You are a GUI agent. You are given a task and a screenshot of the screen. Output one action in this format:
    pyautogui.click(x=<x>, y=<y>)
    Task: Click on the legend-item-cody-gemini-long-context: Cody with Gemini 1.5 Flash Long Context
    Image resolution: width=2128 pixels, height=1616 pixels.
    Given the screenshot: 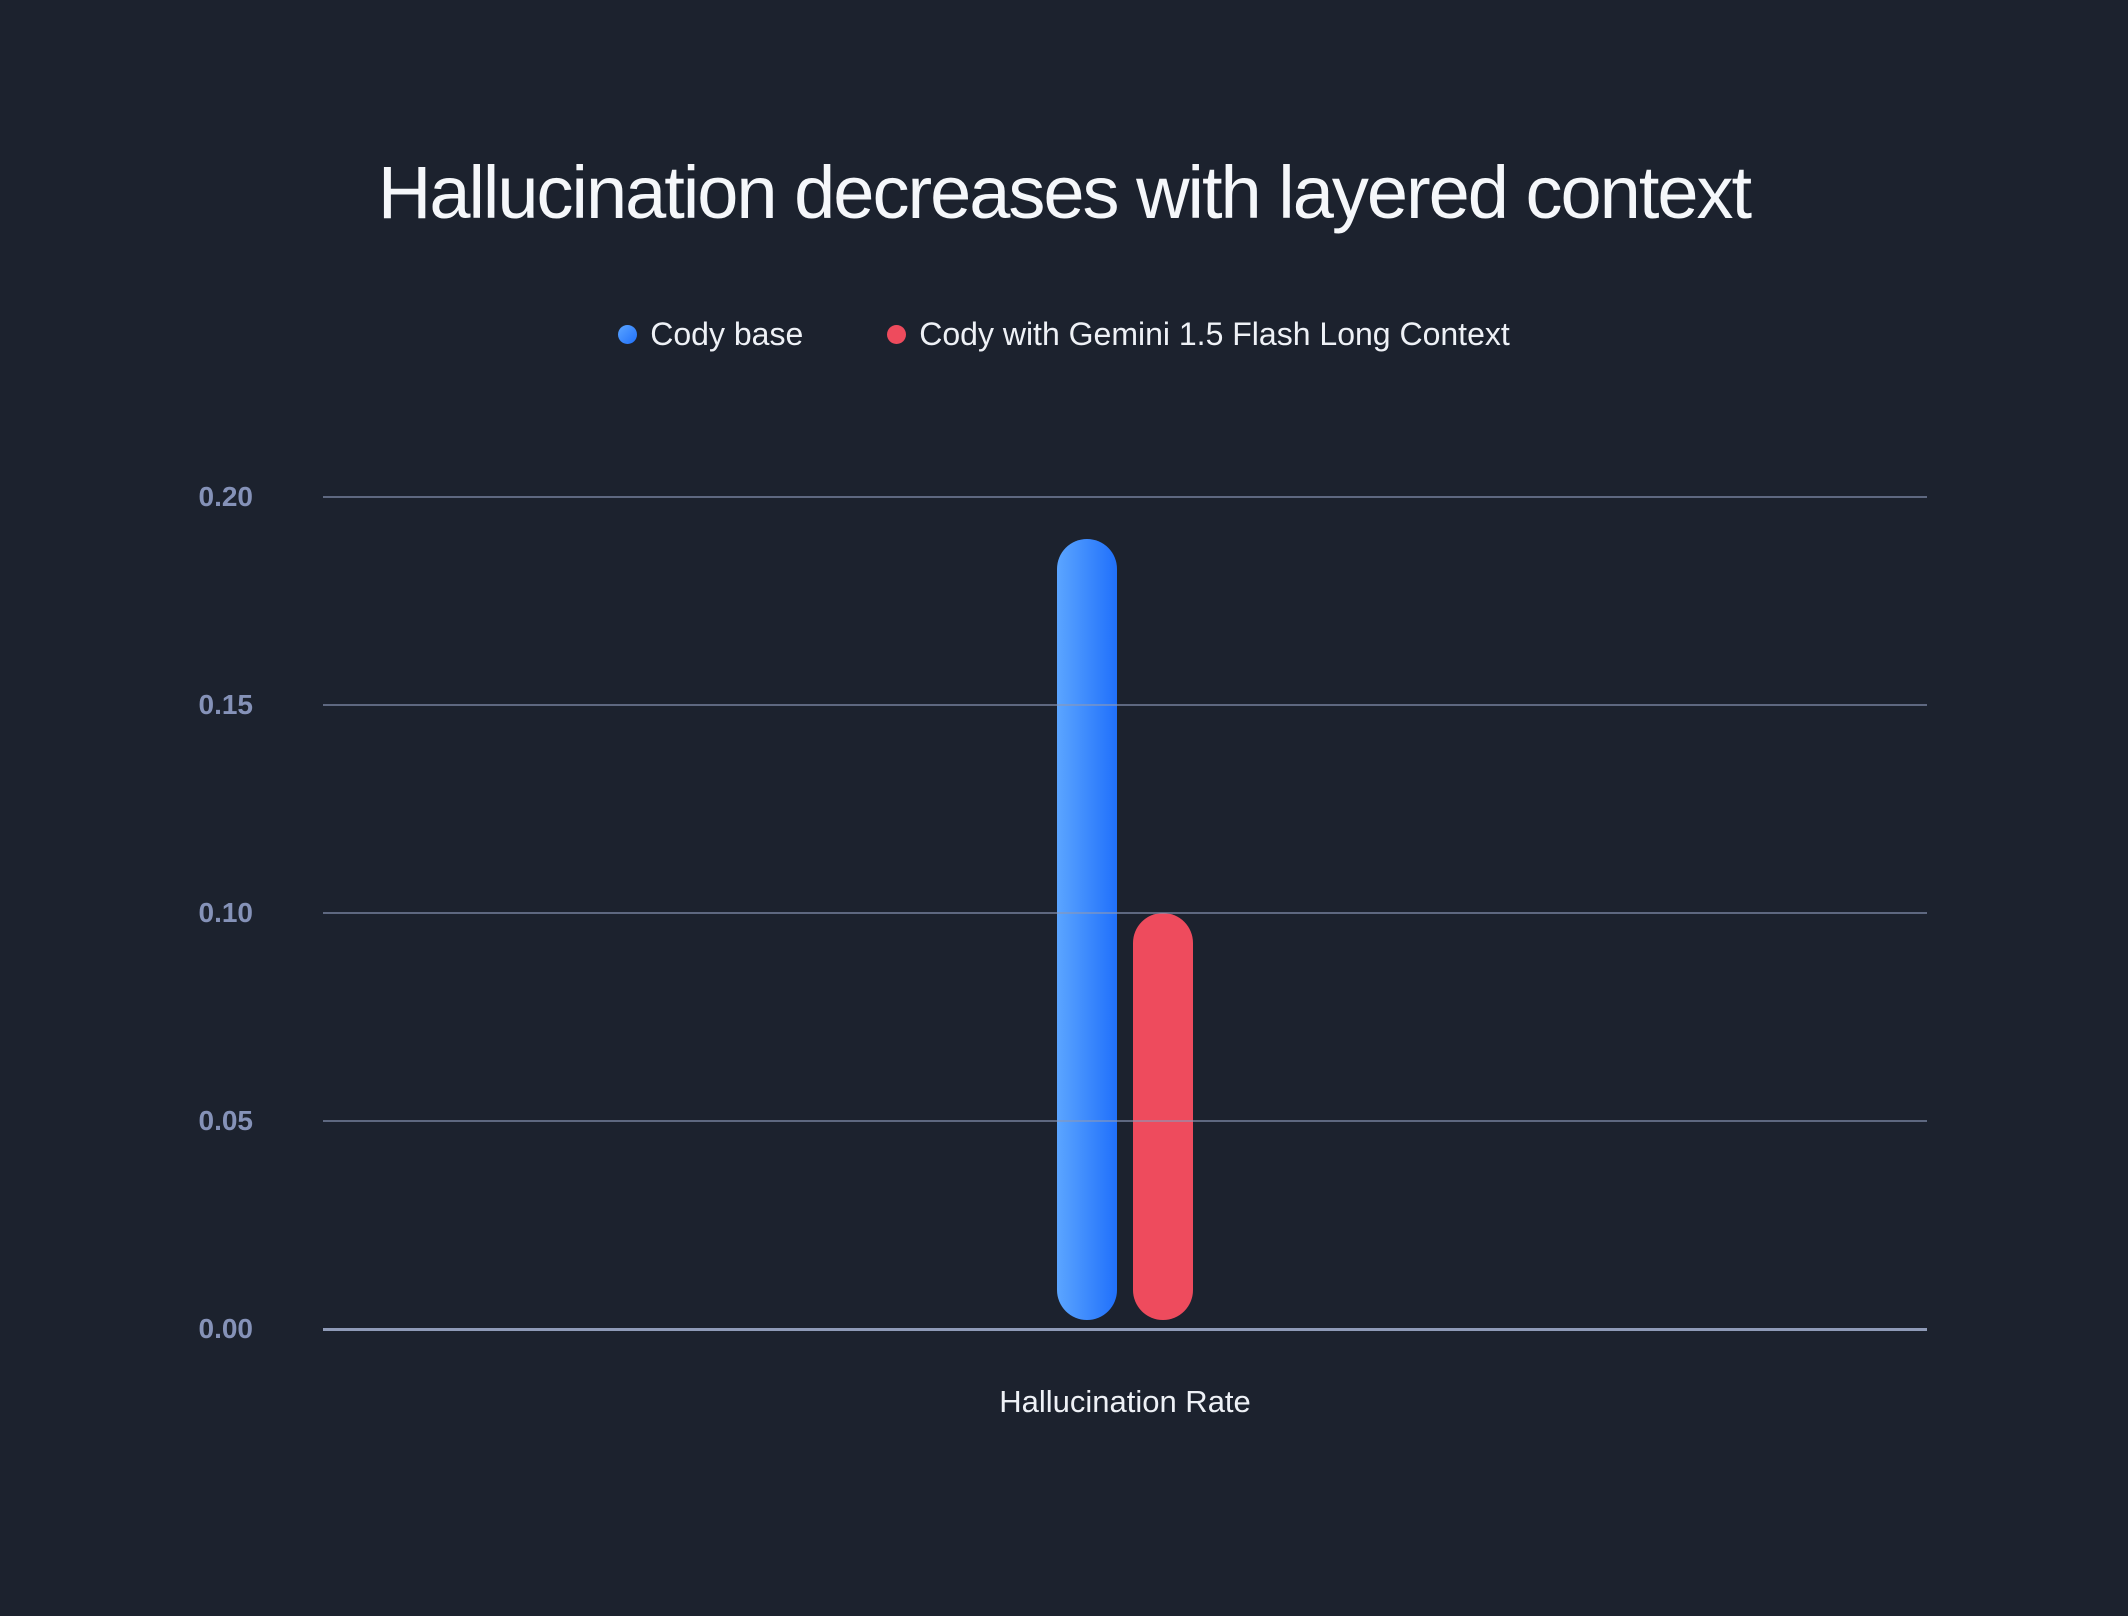 What is the action you would take?
    pyautogui.click(x=1198, y=334)
    